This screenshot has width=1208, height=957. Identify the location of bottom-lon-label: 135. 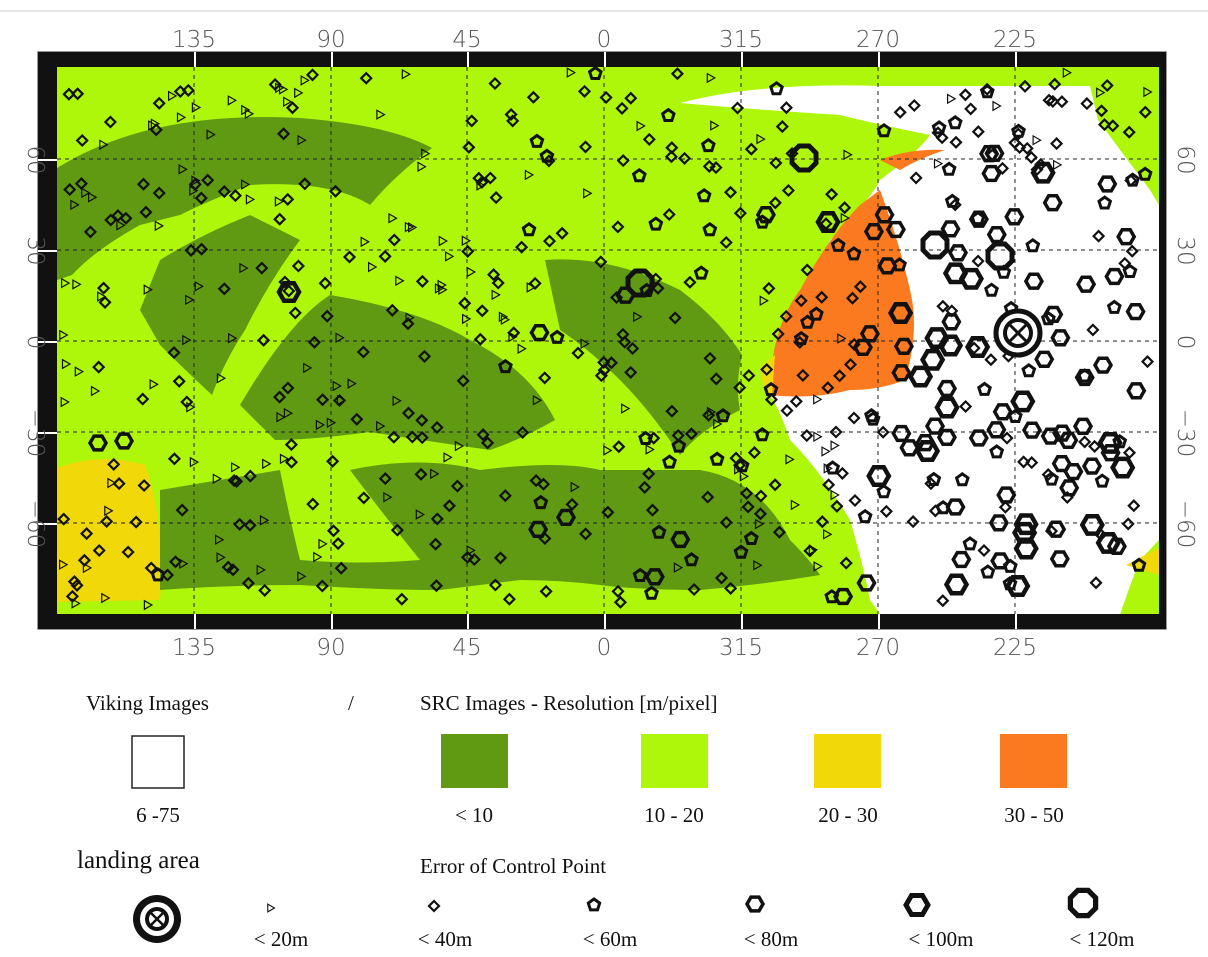
(194, 648).